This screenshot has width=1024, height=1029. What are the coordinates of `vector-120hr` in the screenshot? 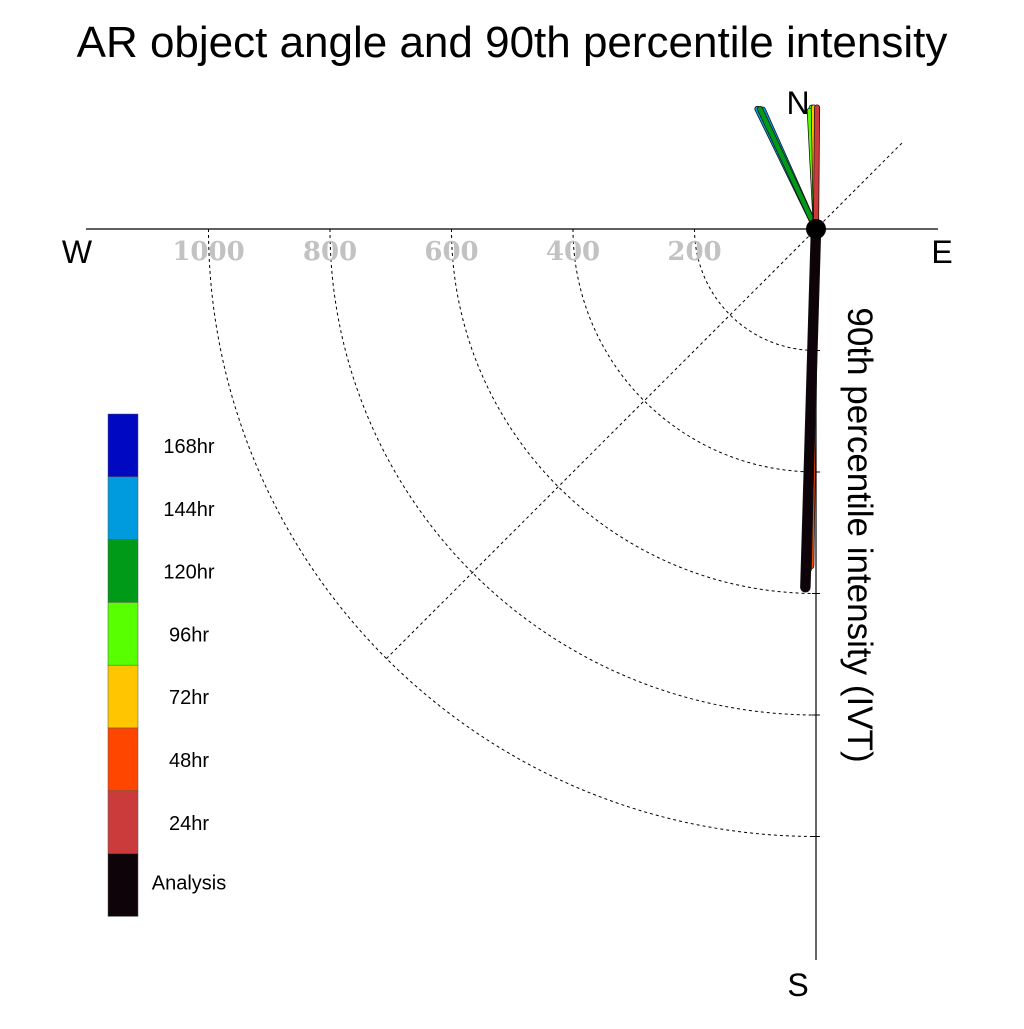 It's located at (788, 169).